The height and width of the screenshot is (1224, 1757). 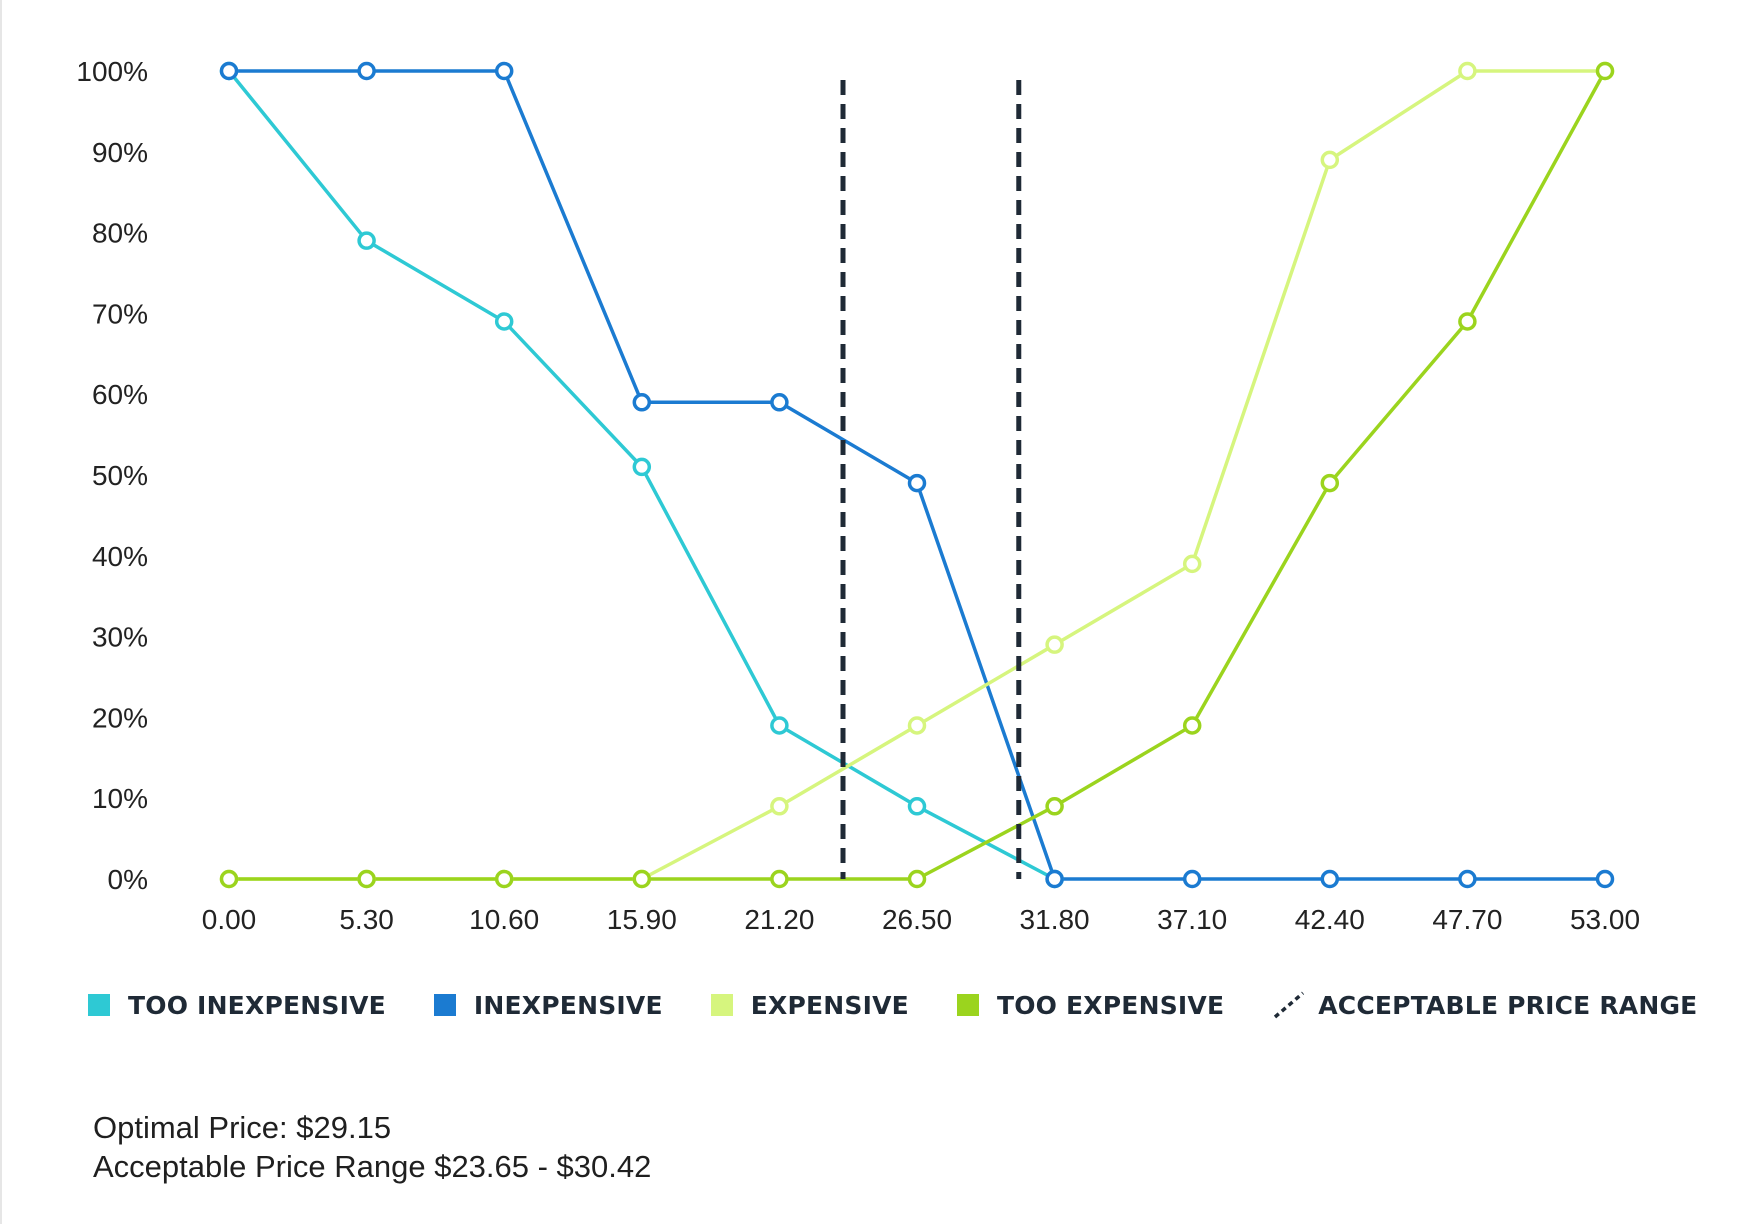 What do you see at coordinates (931, 479) in the screenshot?
I see `acceptable-range-lines` at bounding box center [931, 479].